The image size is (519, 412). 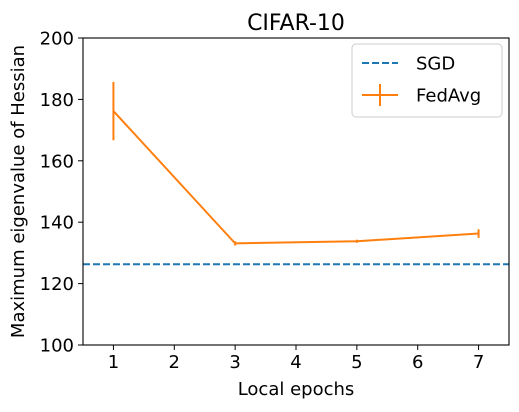 I want to click on y-tick-label: 180, so click(x=57, y=100).